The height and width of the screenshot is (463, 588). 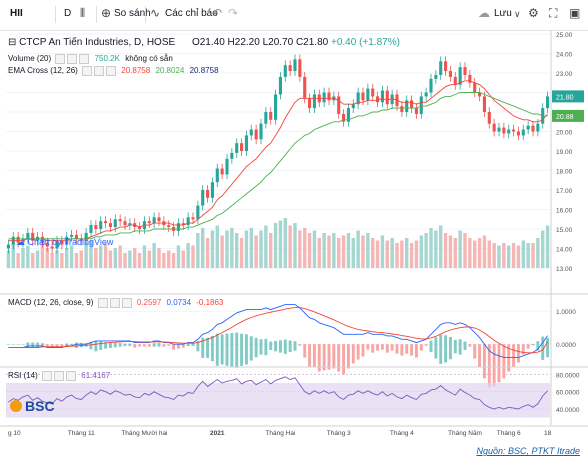 I want to click on save-button: Lưu, so click(x=503, y=13).